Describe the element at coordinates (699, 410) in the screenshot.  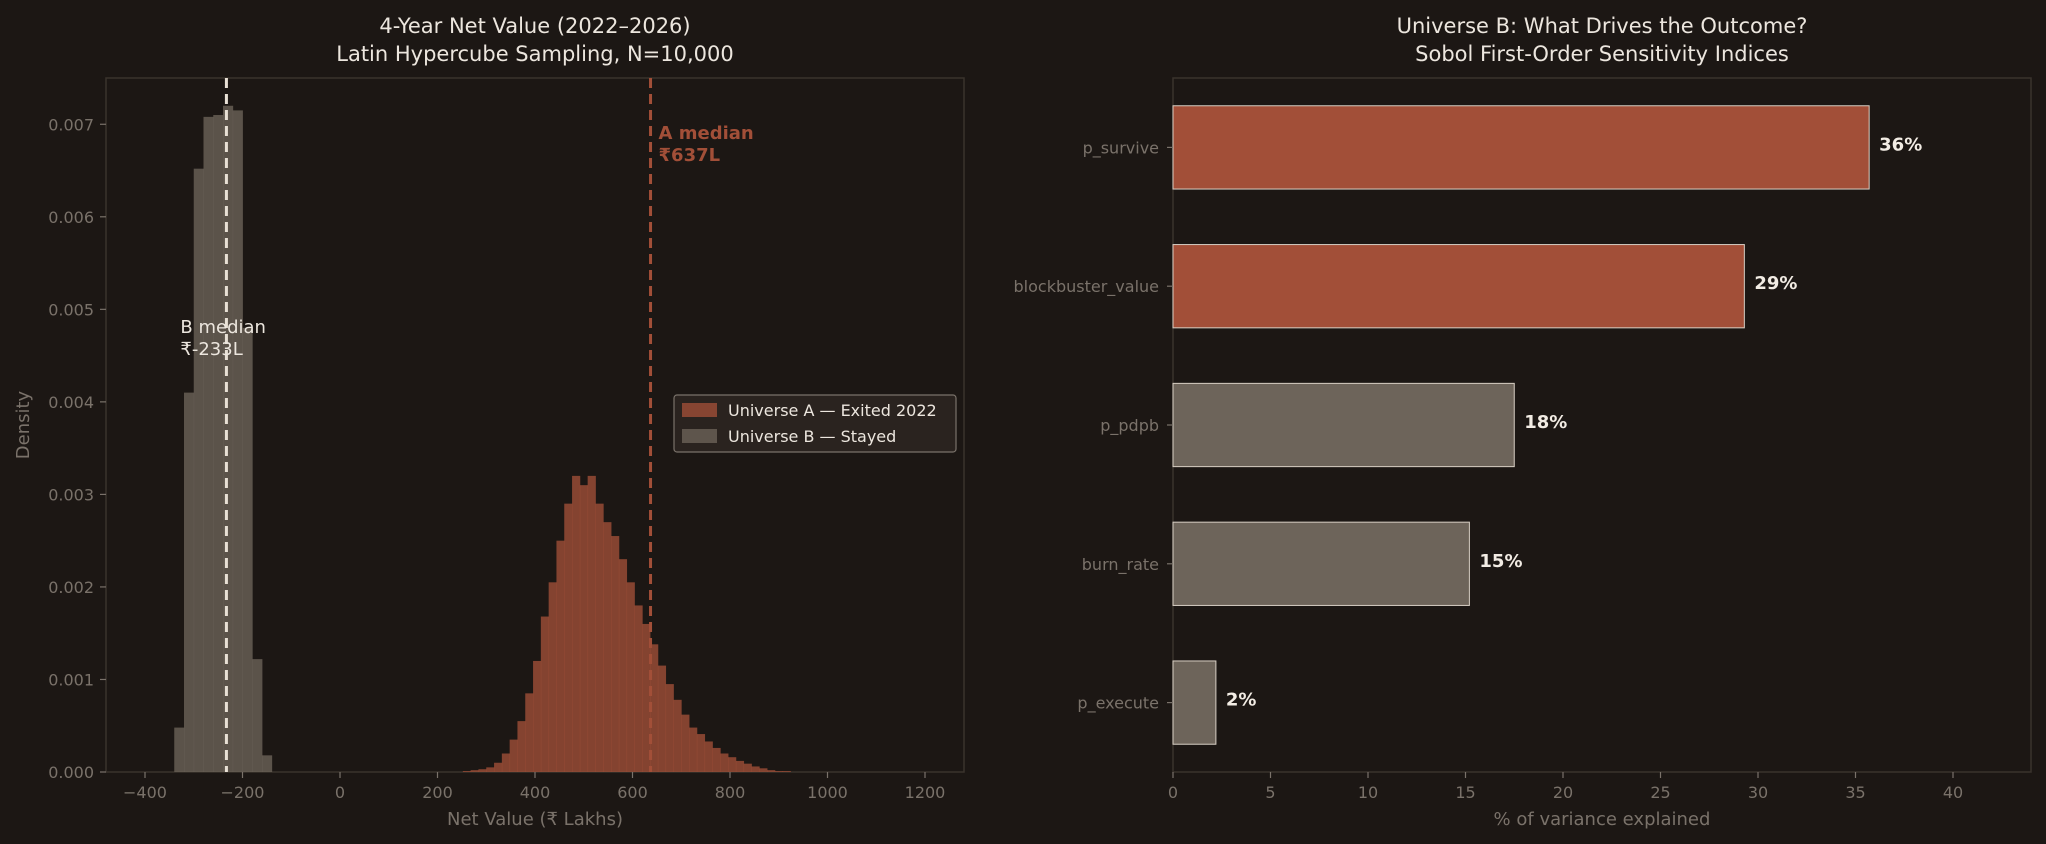
I see `legend-swatch-universe-a` at that location.